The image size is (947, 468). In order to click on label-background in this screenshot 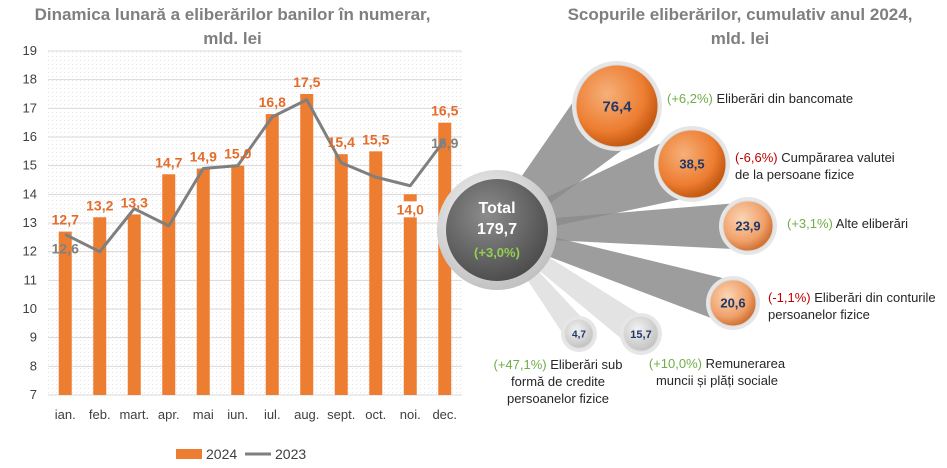, I will do `click(410, 209)`.